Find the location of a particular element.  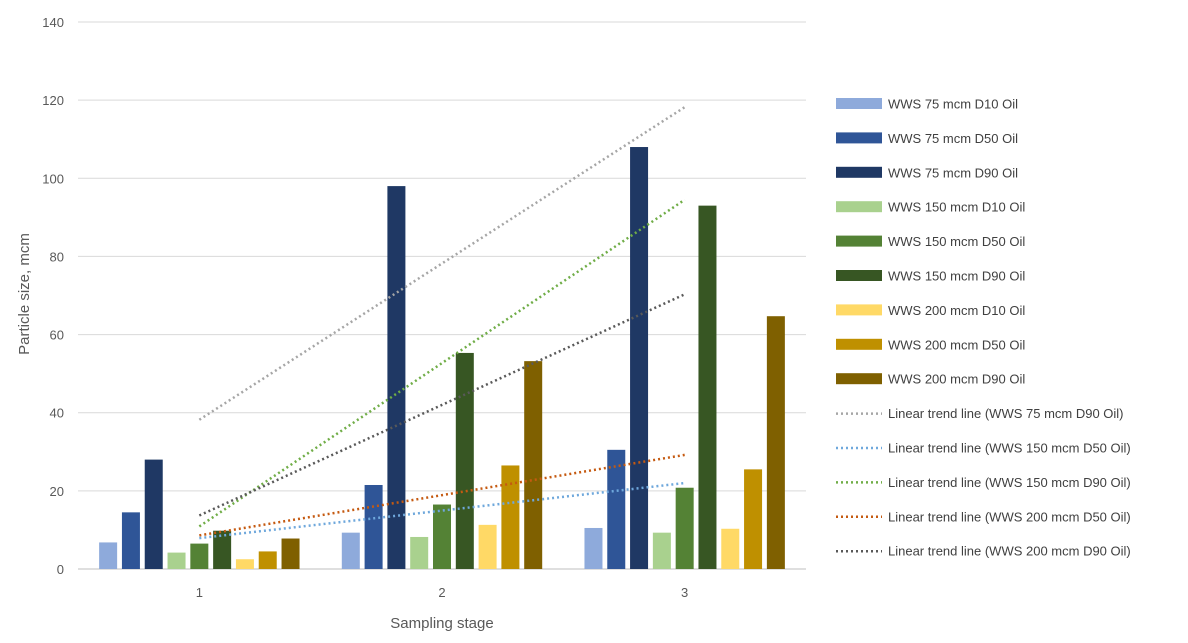

x-axis-ticks: 1 2 3 is located at coordinates (442, 592).